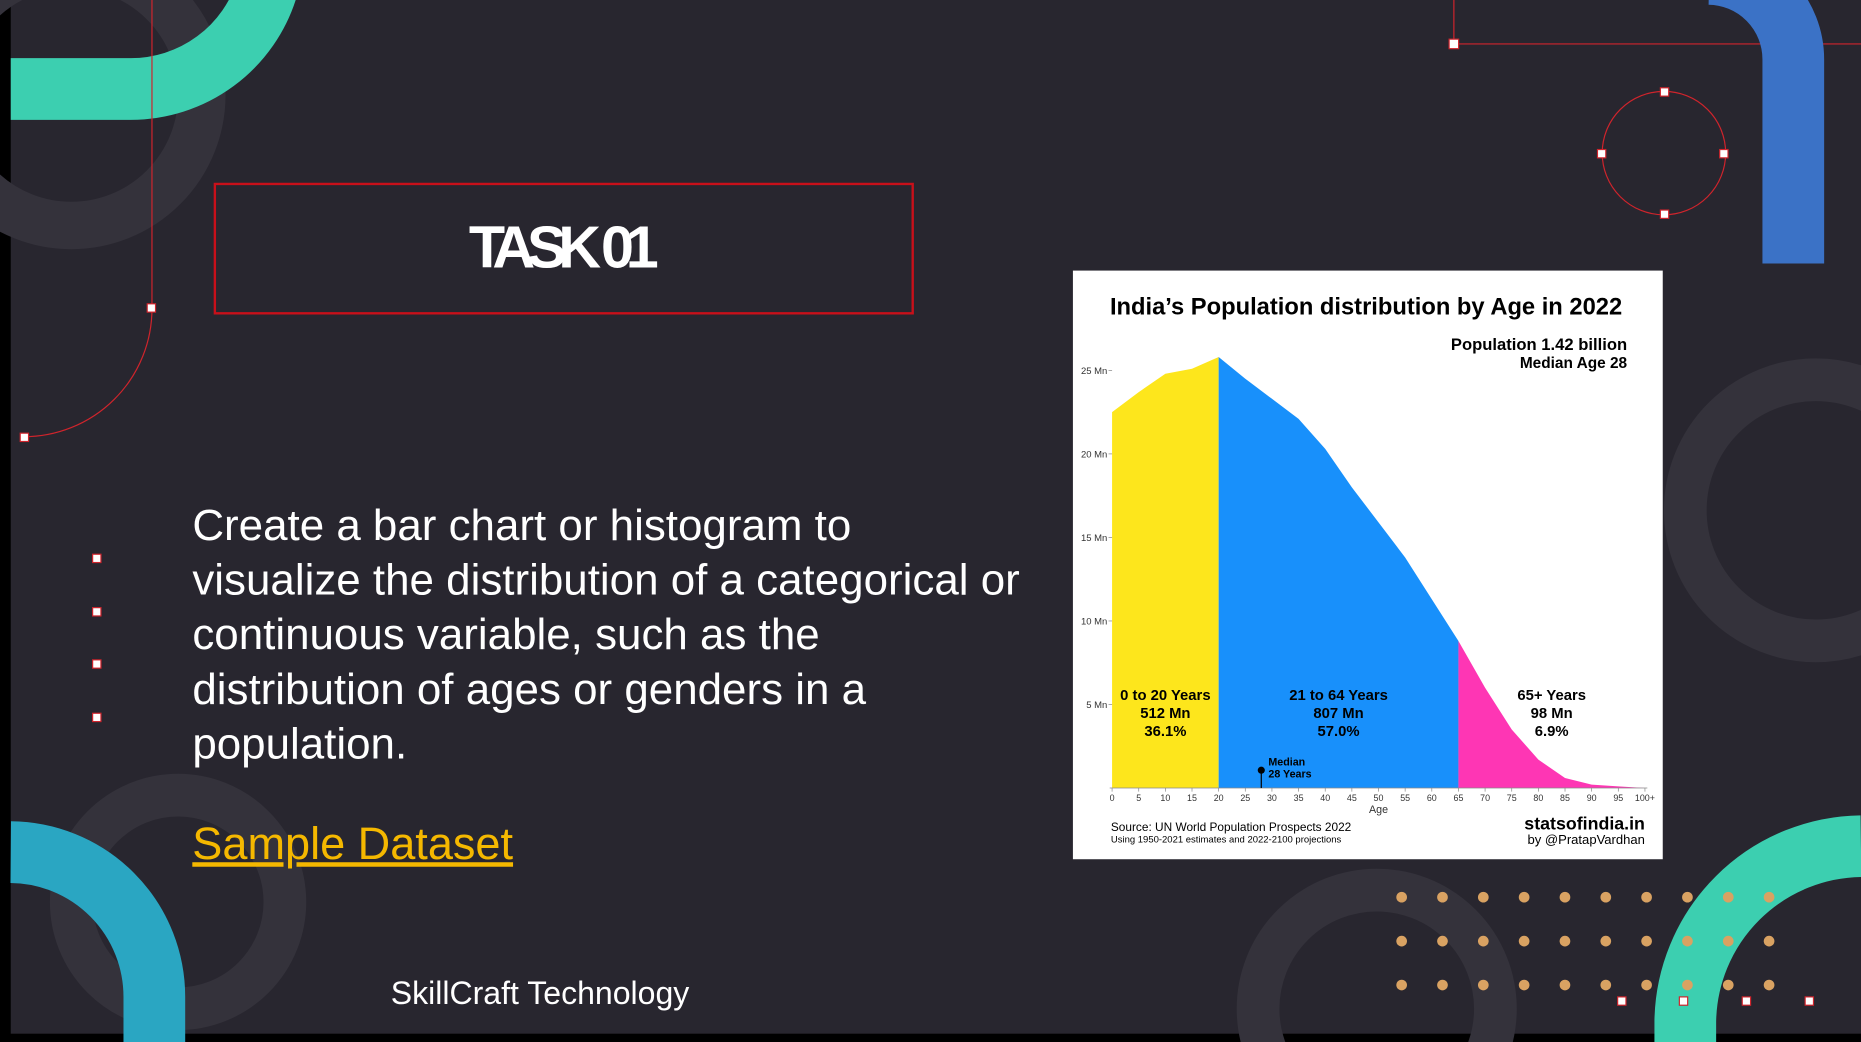 The height and width of the screenshot is (1042, 1861). Describe the element at coordinates (1138, 798) in the screenshot. I see `x-tick-label: 5` at that location.